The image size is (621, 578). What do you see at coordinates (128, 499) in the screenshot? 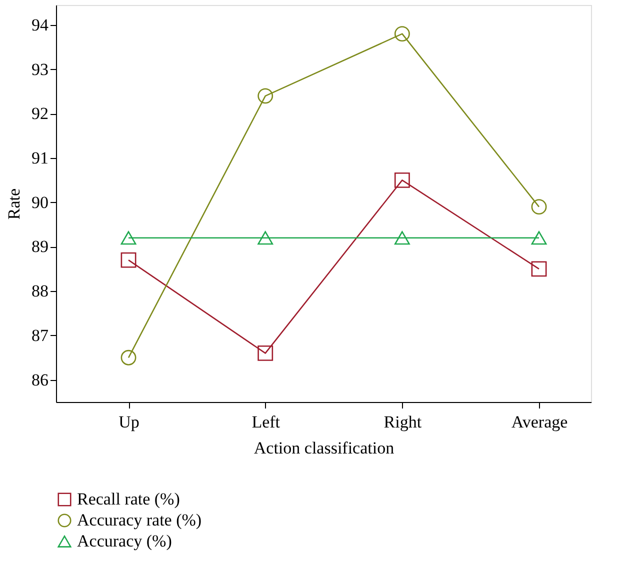
I see `legend-label: Recall rate (%)` at bounding box center [128, 499].